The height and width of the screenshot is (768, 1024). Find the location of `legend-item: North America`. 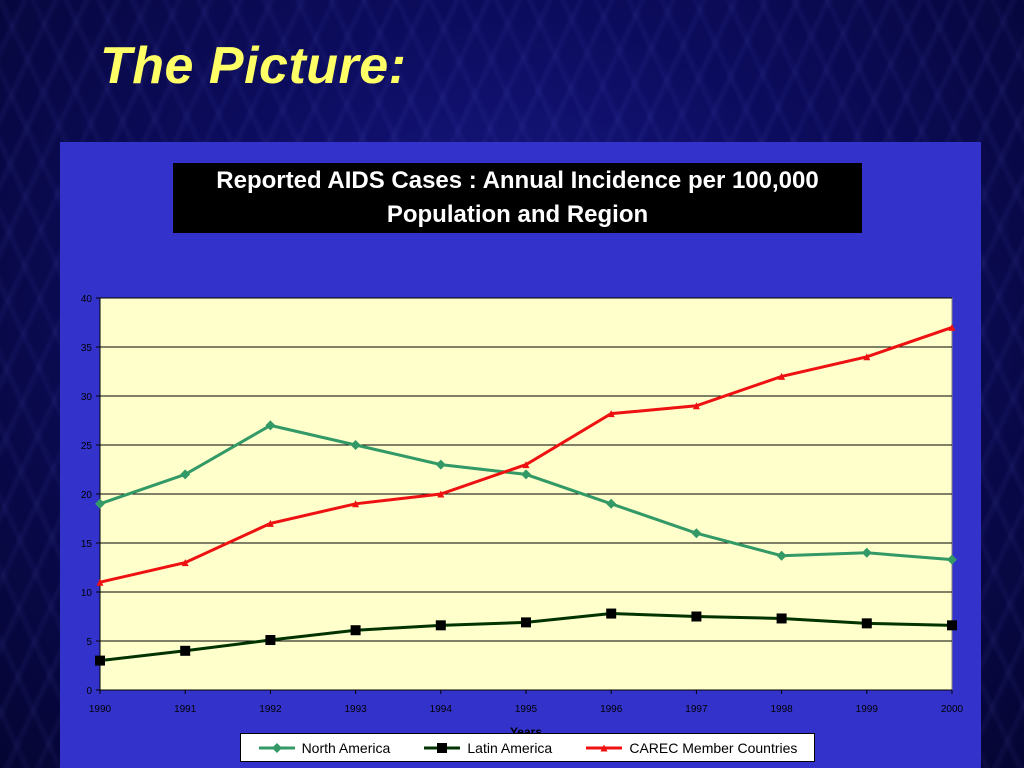

legend-item: North America is located at coordinates (324, 747).